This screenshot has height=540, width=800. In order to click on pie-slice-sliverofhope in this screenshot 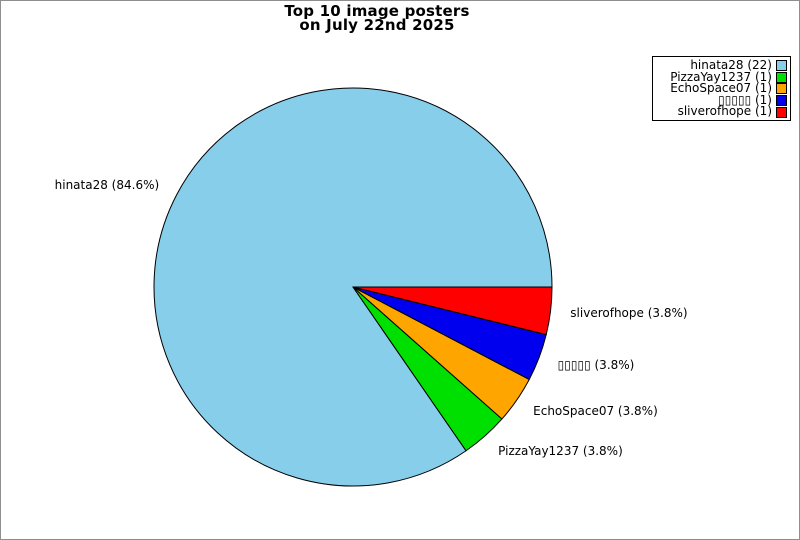, I will do `click(452, 311)`.